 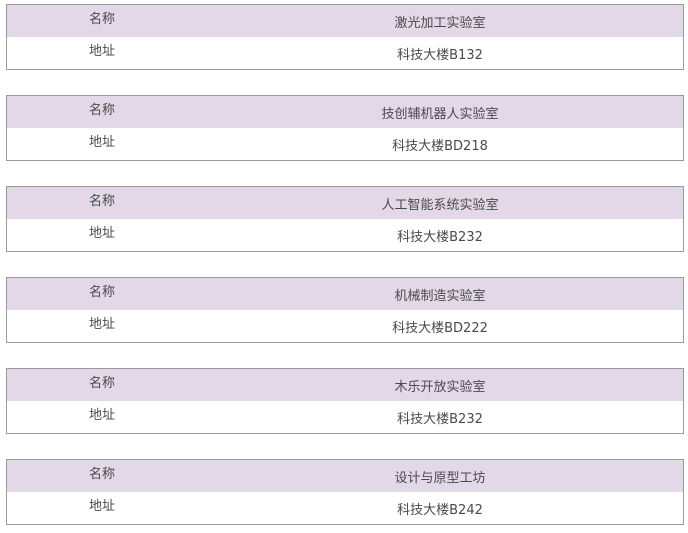 I want to click on address-row: 地址 科技大楼B242, so click(x=345, y=508).